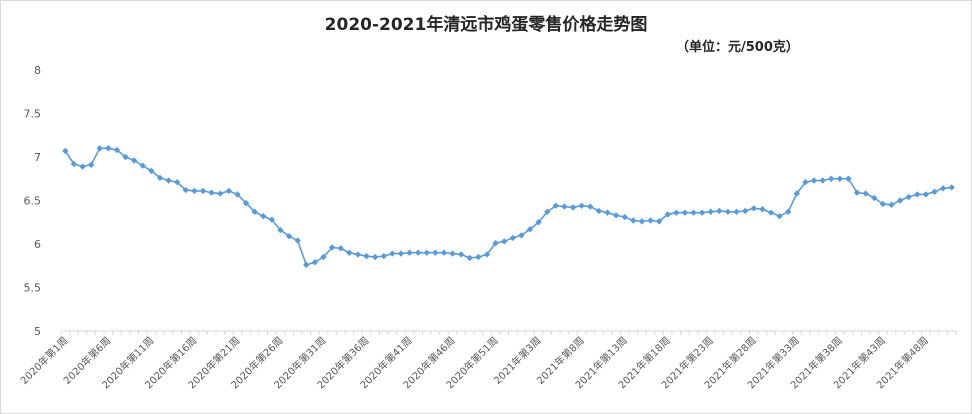  What do you see at coordinates (737, 47) in the screenshot?
I see `chart-subtitle: （单位：元/500克）` at bounding box center [737, 47].